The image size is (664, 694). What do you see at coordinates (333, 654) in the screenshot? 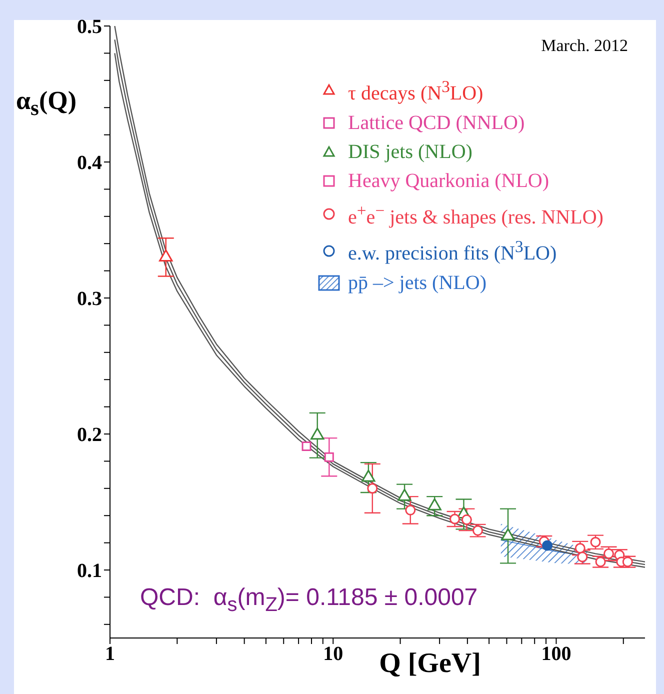
I see `x-tick-label: 10` at bounding box center [333, 654].